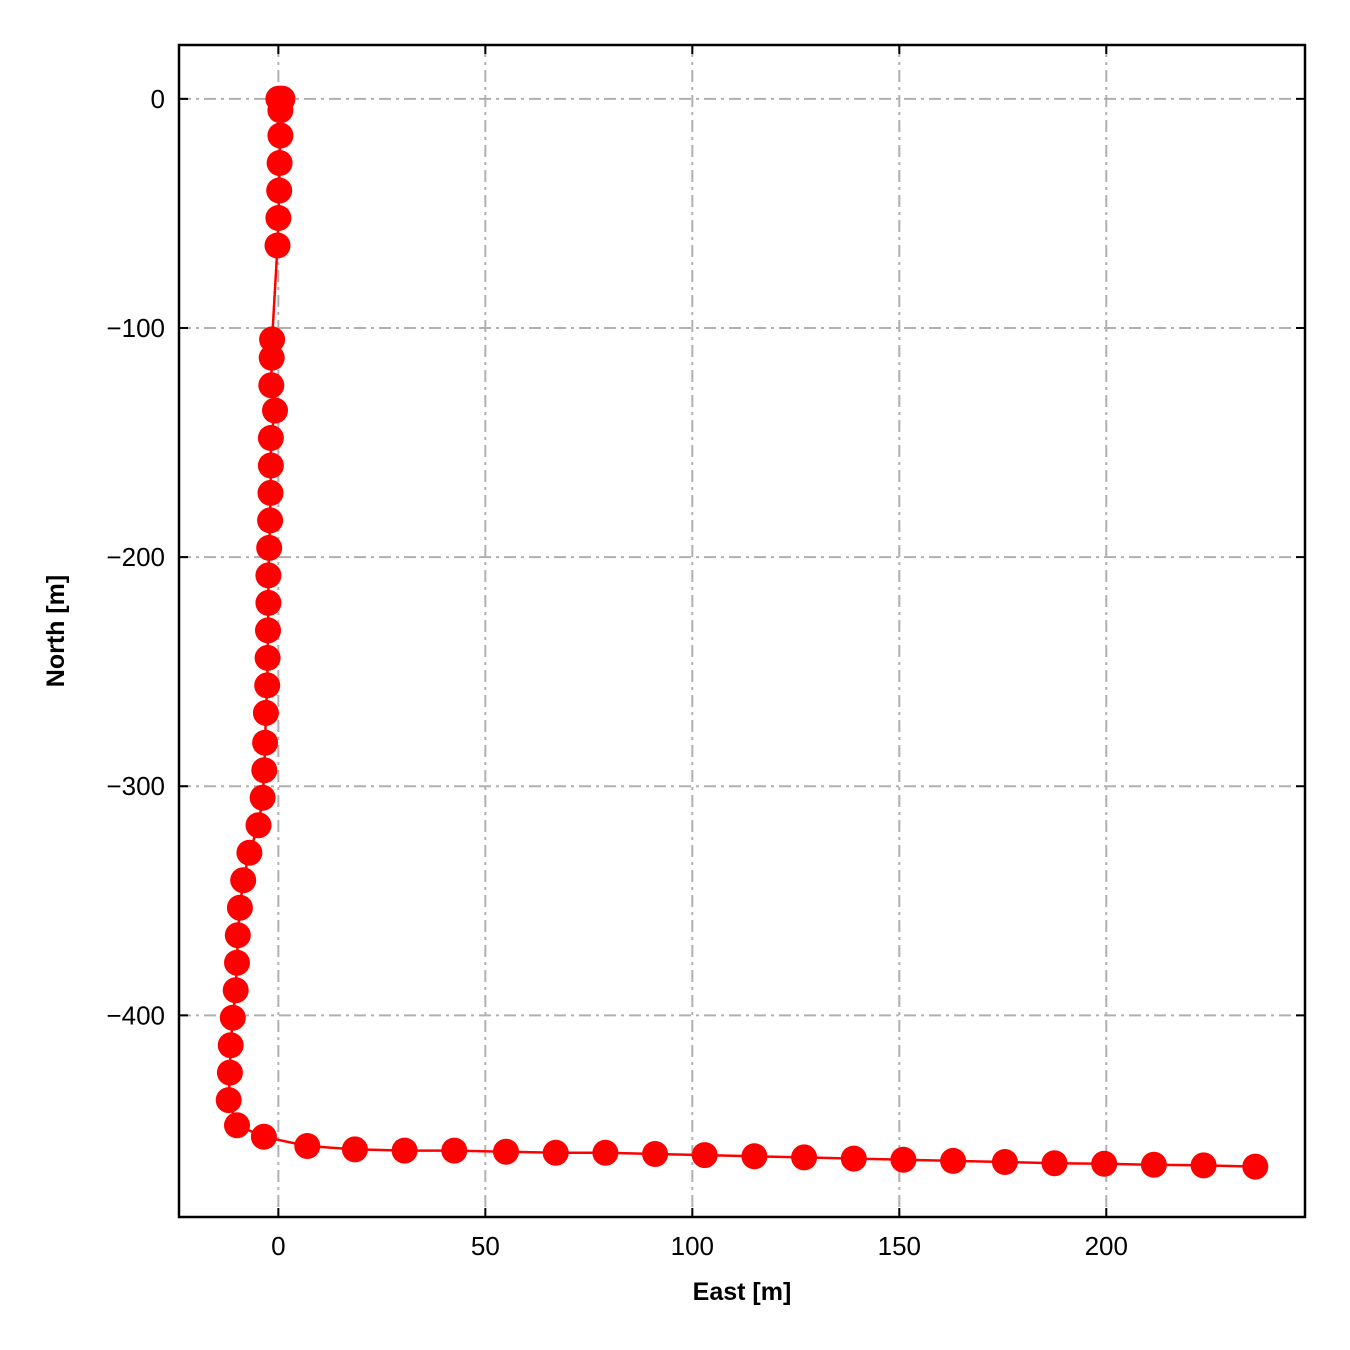 Image resolution: width=1350 pixels, height=1350 pixels. I want to click on y-tick-label: −400, so click(135, 1015).